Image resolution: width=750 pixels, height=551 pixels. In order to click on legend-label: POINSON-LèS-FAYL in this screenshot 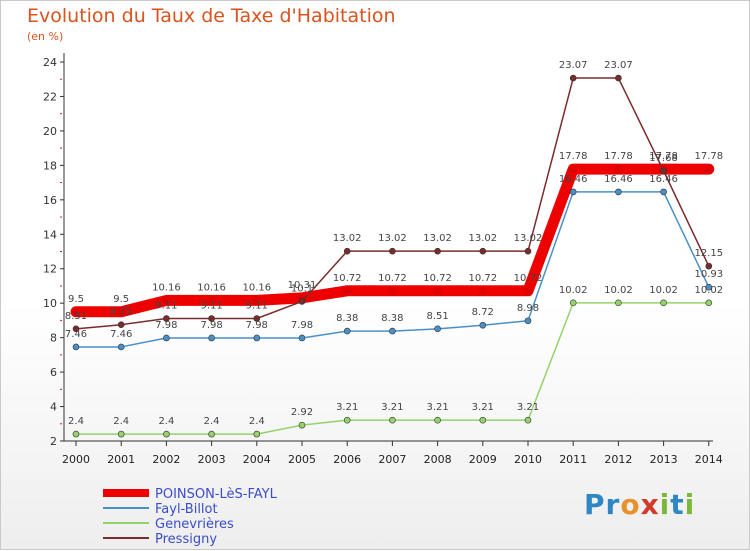, I will do `click(216, 494)`.